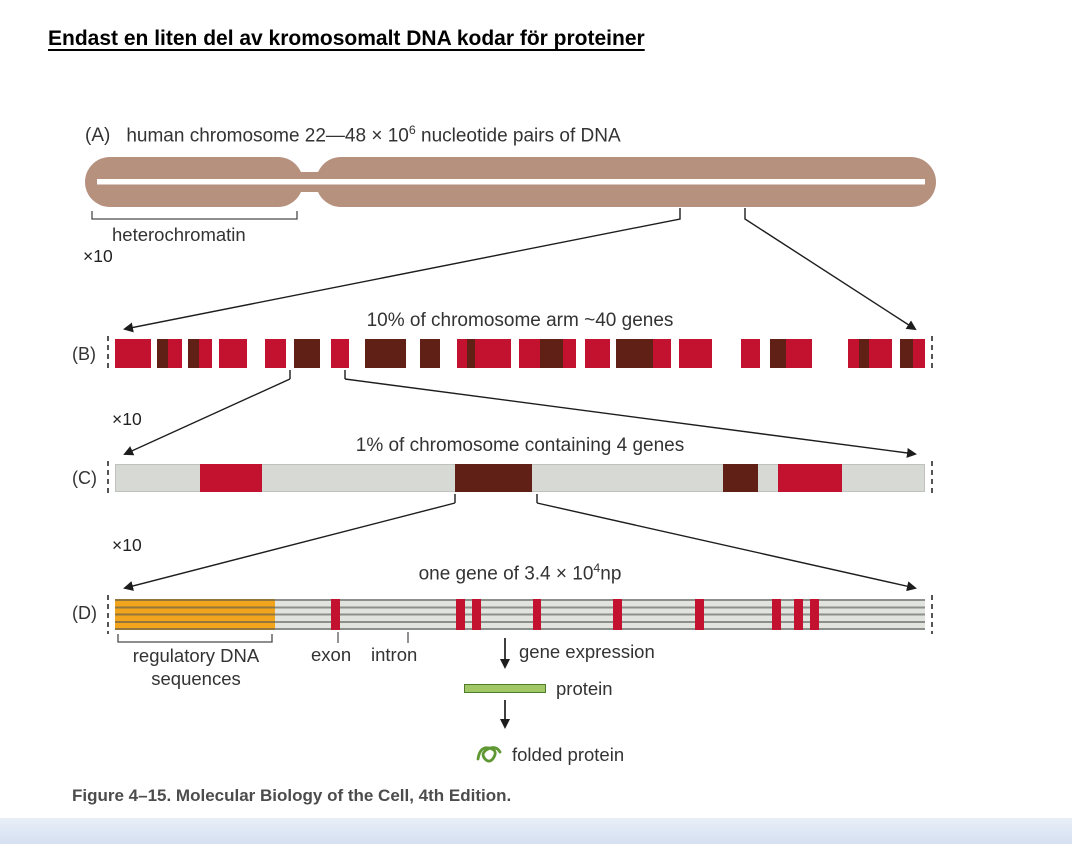 The image size is (1072, 844). I want to click on zoom-x10-label-1: ×10, so click(98, 256).